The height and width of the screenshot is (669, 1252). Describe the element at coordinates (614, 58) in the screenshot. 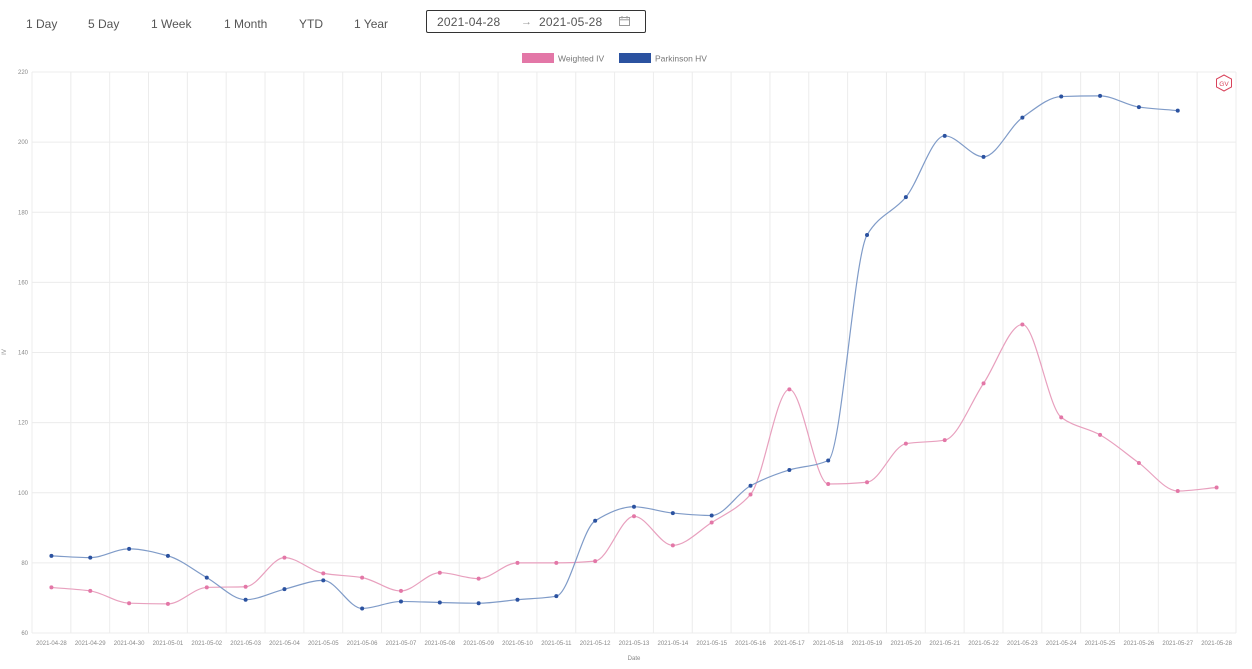

I see `chart-legend: Weighted IV Parkinson HV` at that location.